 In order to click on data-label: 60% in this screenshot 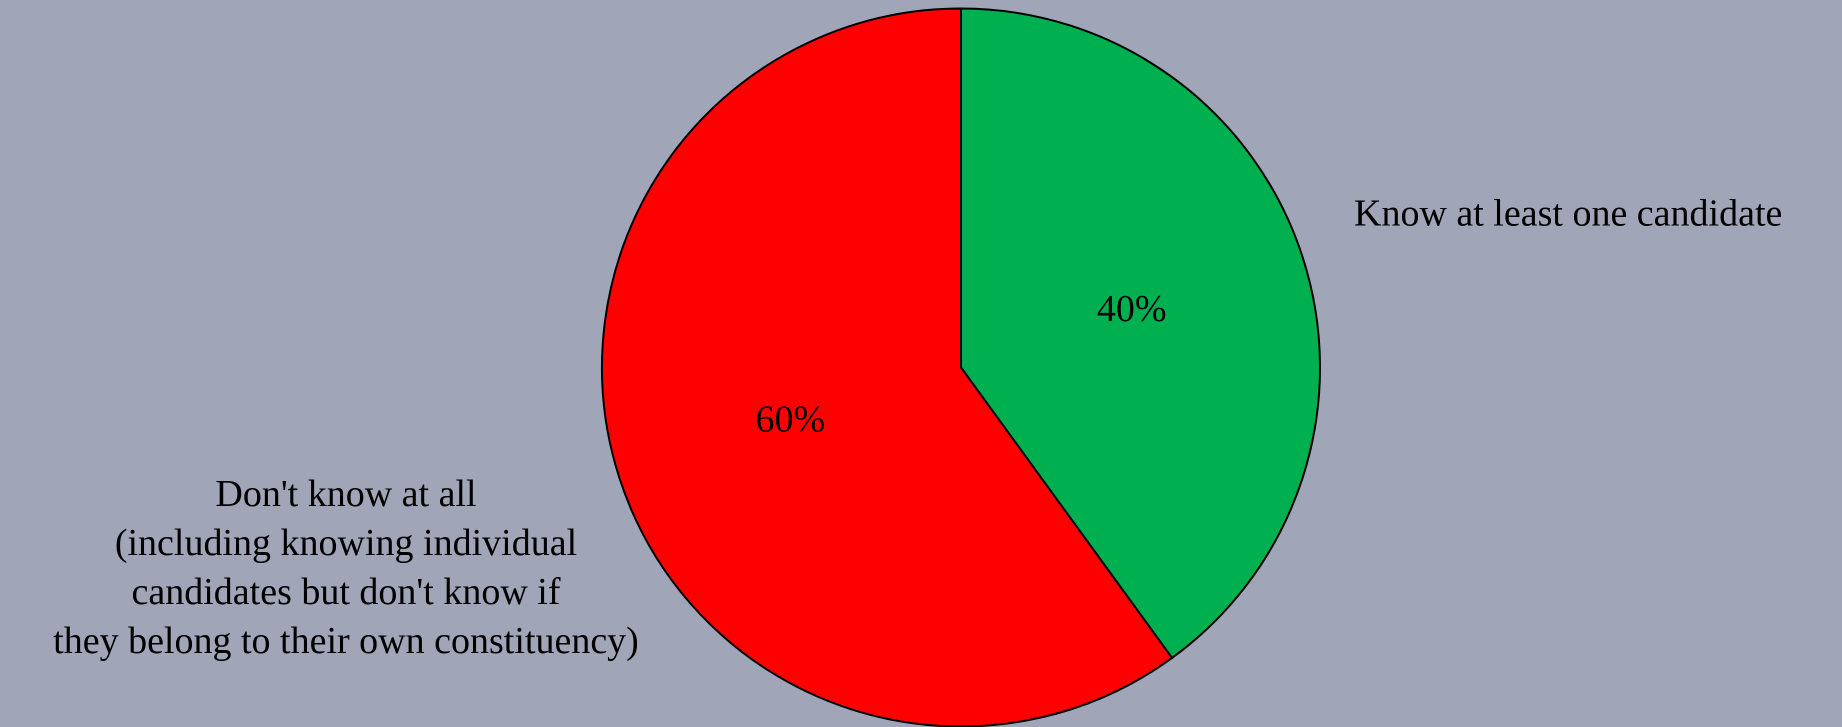, I will do `click(790, 420)`.